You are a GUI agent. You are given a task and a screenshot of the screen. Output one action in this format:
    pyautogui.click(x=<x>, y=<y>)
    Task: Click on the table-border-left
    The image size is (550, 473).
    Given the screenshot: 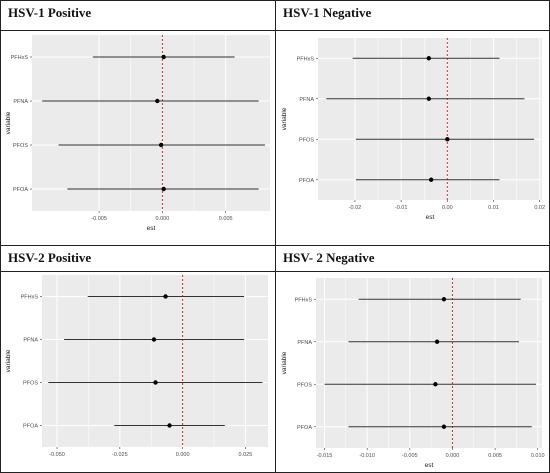 What is the action you would take?
    pyautogui.click(x=0, y=236)
    